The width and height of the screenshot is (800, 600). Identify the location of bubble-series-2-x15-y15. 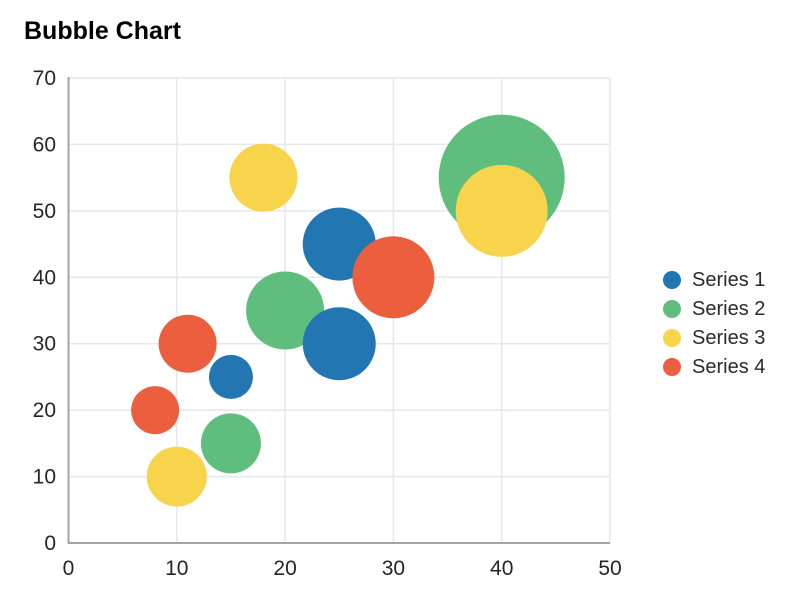
(230, 443).